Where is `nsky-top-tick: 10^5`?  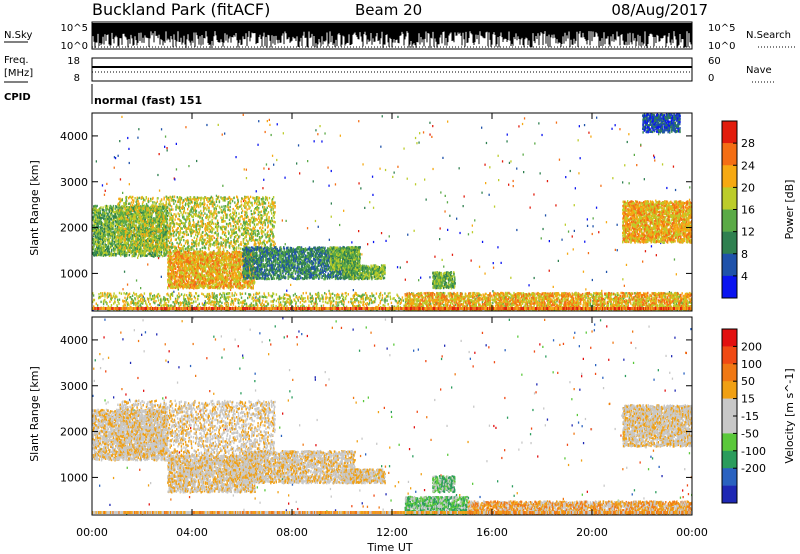
nsky-top-tick: 10^5 is located at coordinates (74, 28).